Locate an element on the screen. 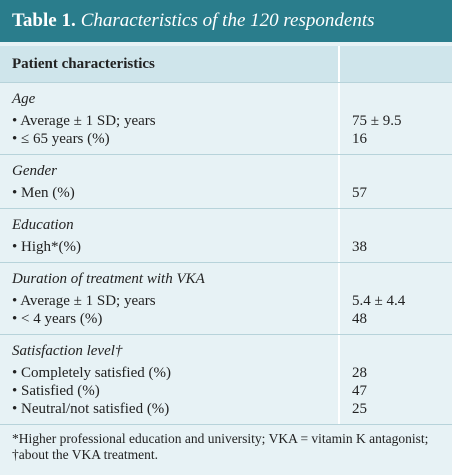  item-label: Men (%) is located at coordinates (169, 193).